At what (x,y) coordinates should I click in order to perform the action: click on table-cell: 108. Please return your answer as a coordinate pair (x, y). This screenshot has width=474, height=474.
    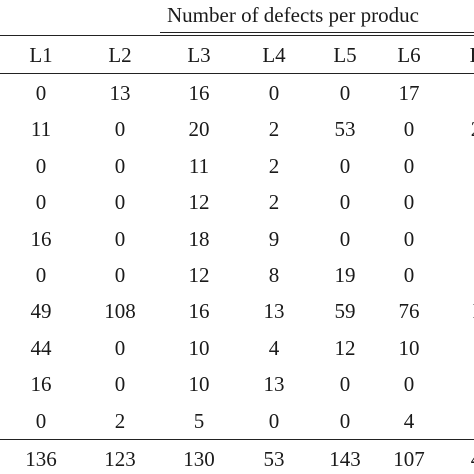
    Looking at the image, I should click on (120, 311).